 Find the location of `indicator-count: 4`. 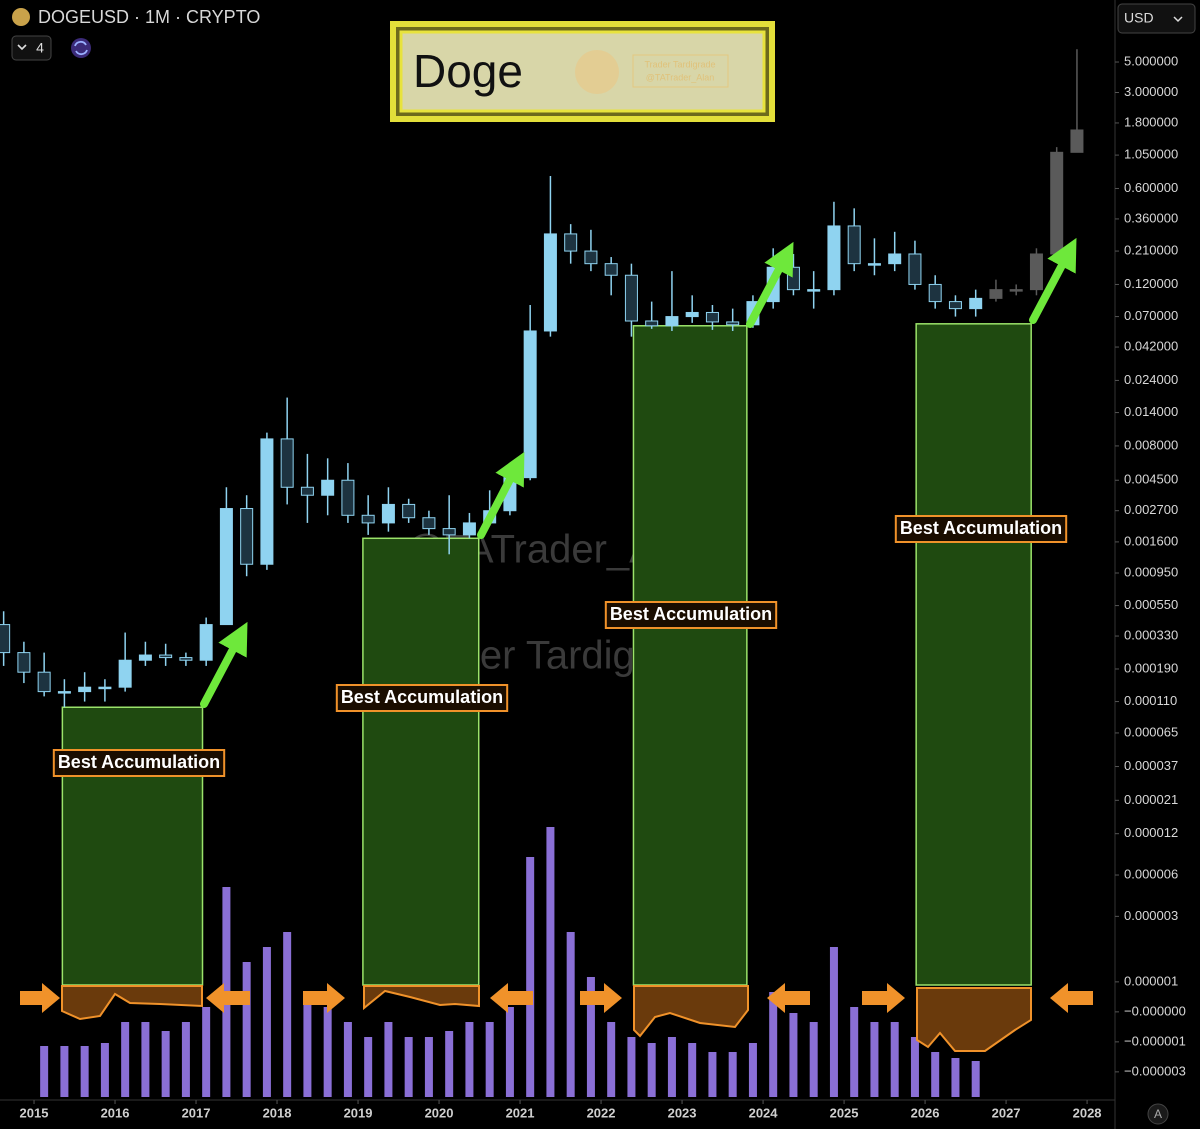

indicator-count: 4 is located at coordinates (40, 48).